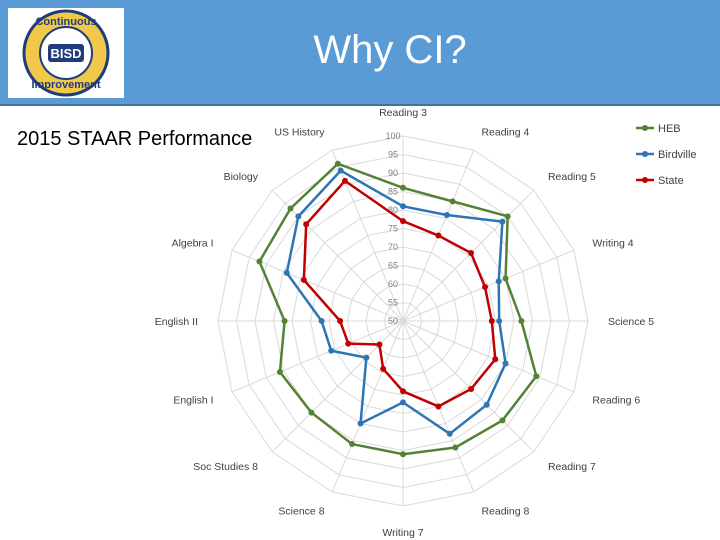 The height and width of the screenshot is (540, 720). What do you see at coordinates (393, 284) in the screenshot?
I see `axis-tick-label: 60` at bounding box center [393, 284].